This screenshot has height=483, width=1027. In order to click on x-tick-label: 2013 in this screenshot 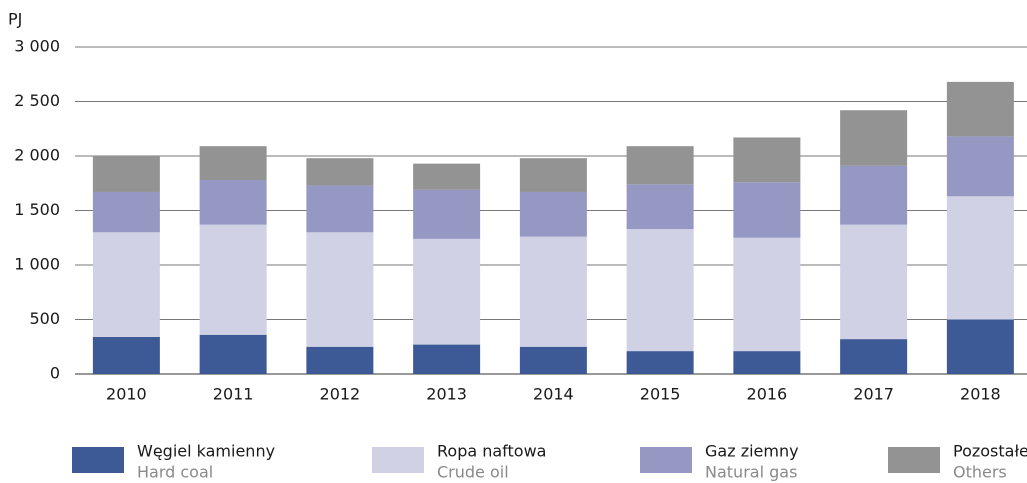, I will do `click(446, 394)`.